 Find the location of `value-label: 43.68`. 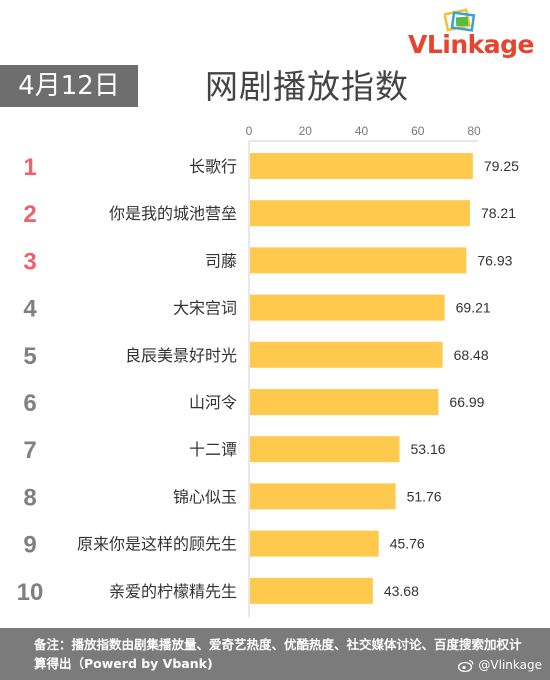

value-label: 43.68 is located at coordinates (401, 591).